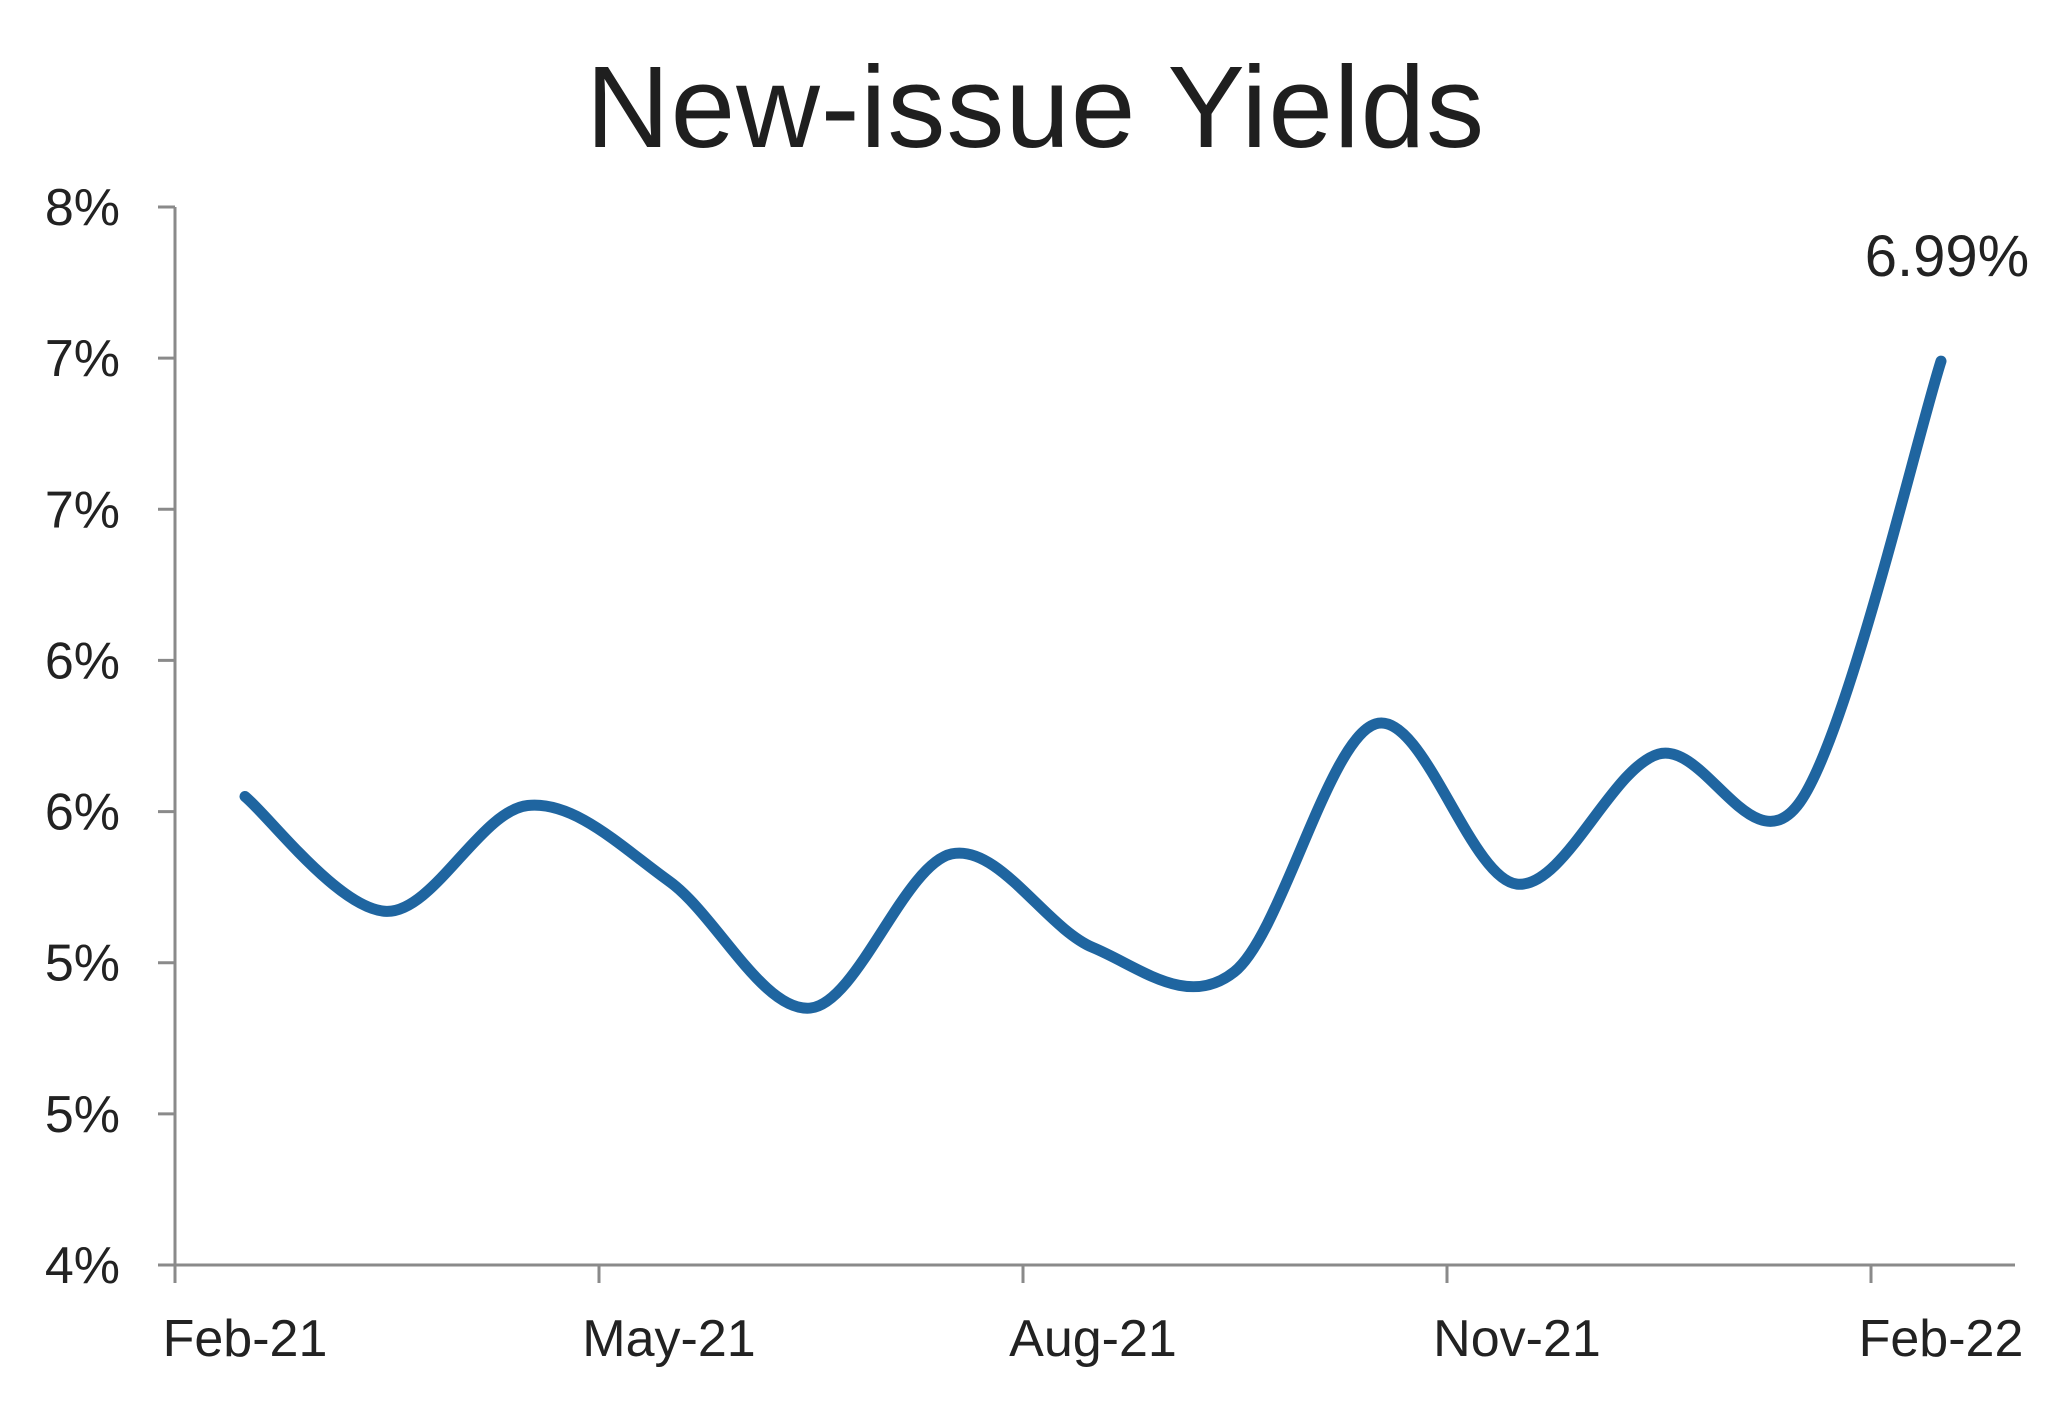 Image resolution: width=2071 pixels, height=1416 pixels. What do you see at coordinates (82, 208) in the screenshot?
I see `y-tick-label: 8%` at bounding box center [82, 208].